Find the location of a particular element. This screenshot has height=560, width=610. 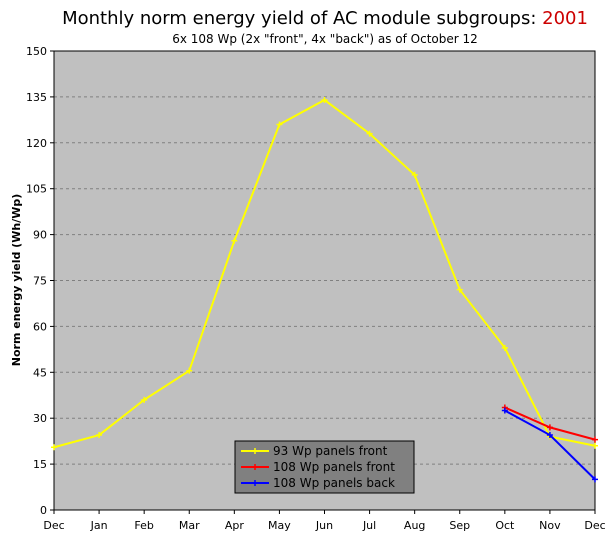

x-tick-label: Jul is located at coordinates (369, 525).